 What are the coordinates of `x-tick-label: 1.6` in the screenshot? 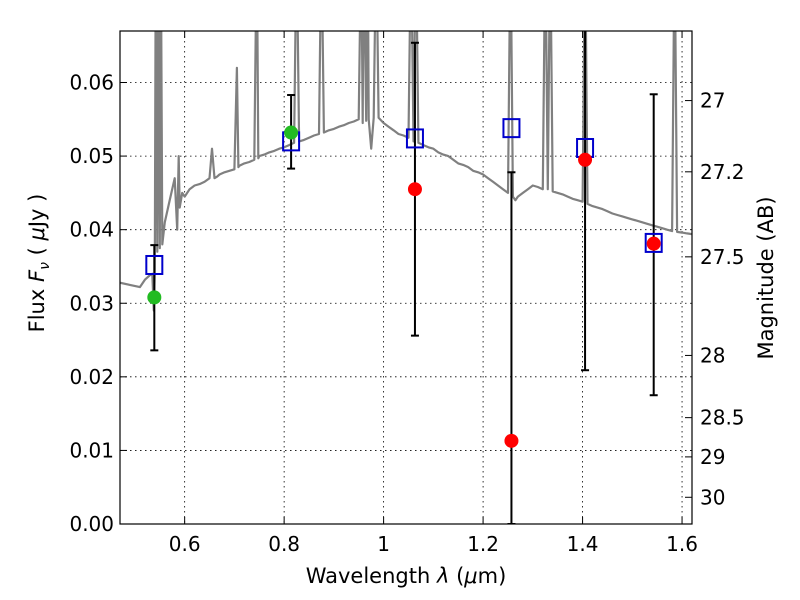 It's located at (682, 544).